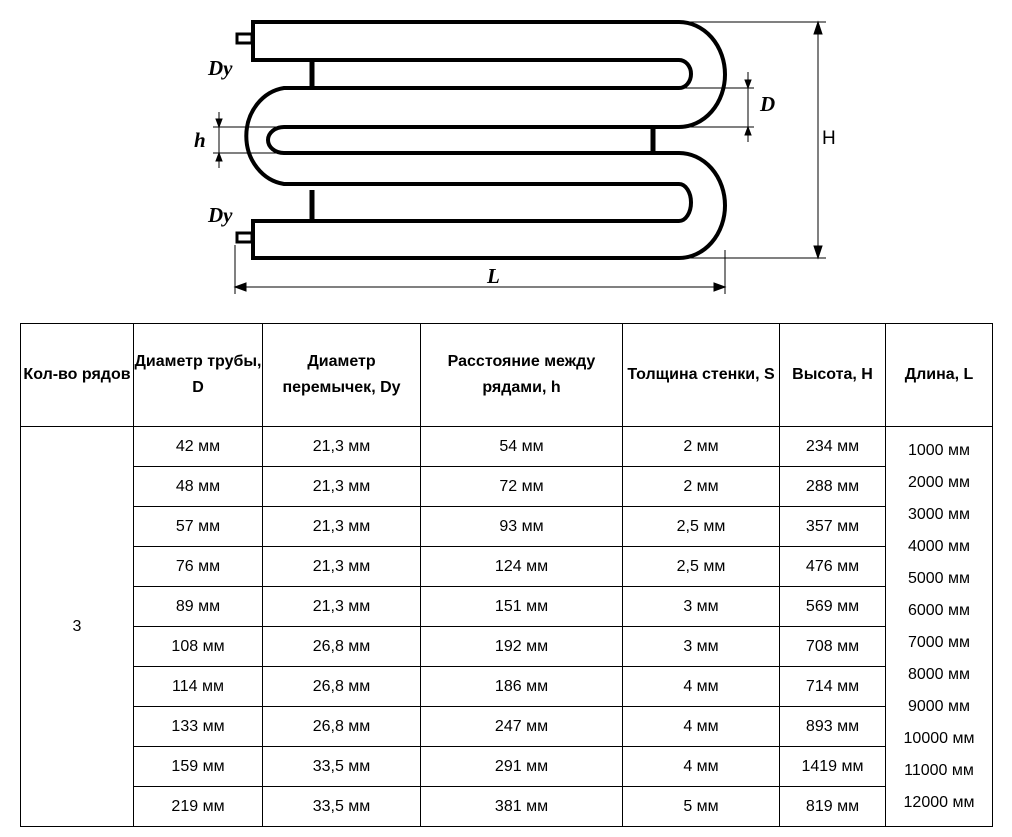 The image size is (1012, 837). I want to click on table-cell: 714 мм, so click(832, 686).